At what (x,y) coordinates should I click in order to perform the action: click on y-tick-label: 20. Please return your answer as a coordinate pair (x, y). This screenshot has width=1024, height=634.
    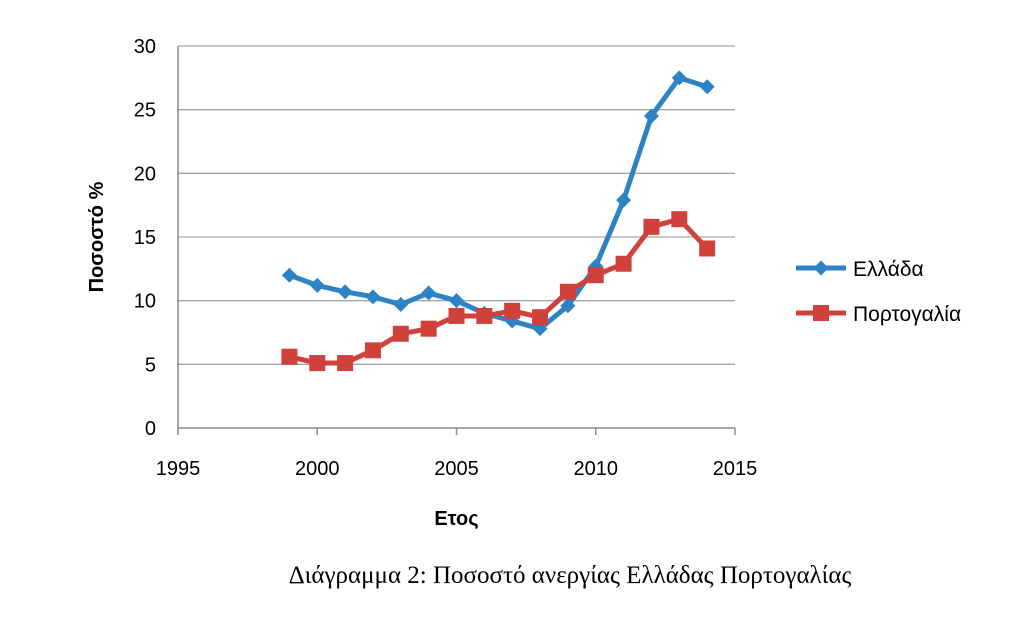
    Looking at the image, I should click on (145, 174).